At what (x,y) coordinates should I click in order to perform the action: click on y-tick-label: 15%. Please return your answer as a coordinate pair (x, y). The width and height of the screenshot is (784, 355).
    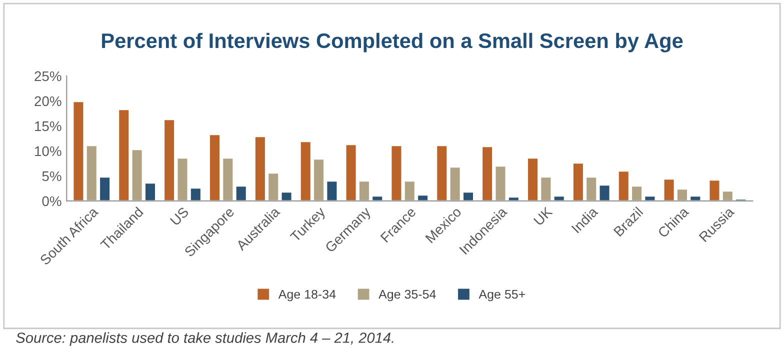
    Looking at the image, I should click on (48, 126).